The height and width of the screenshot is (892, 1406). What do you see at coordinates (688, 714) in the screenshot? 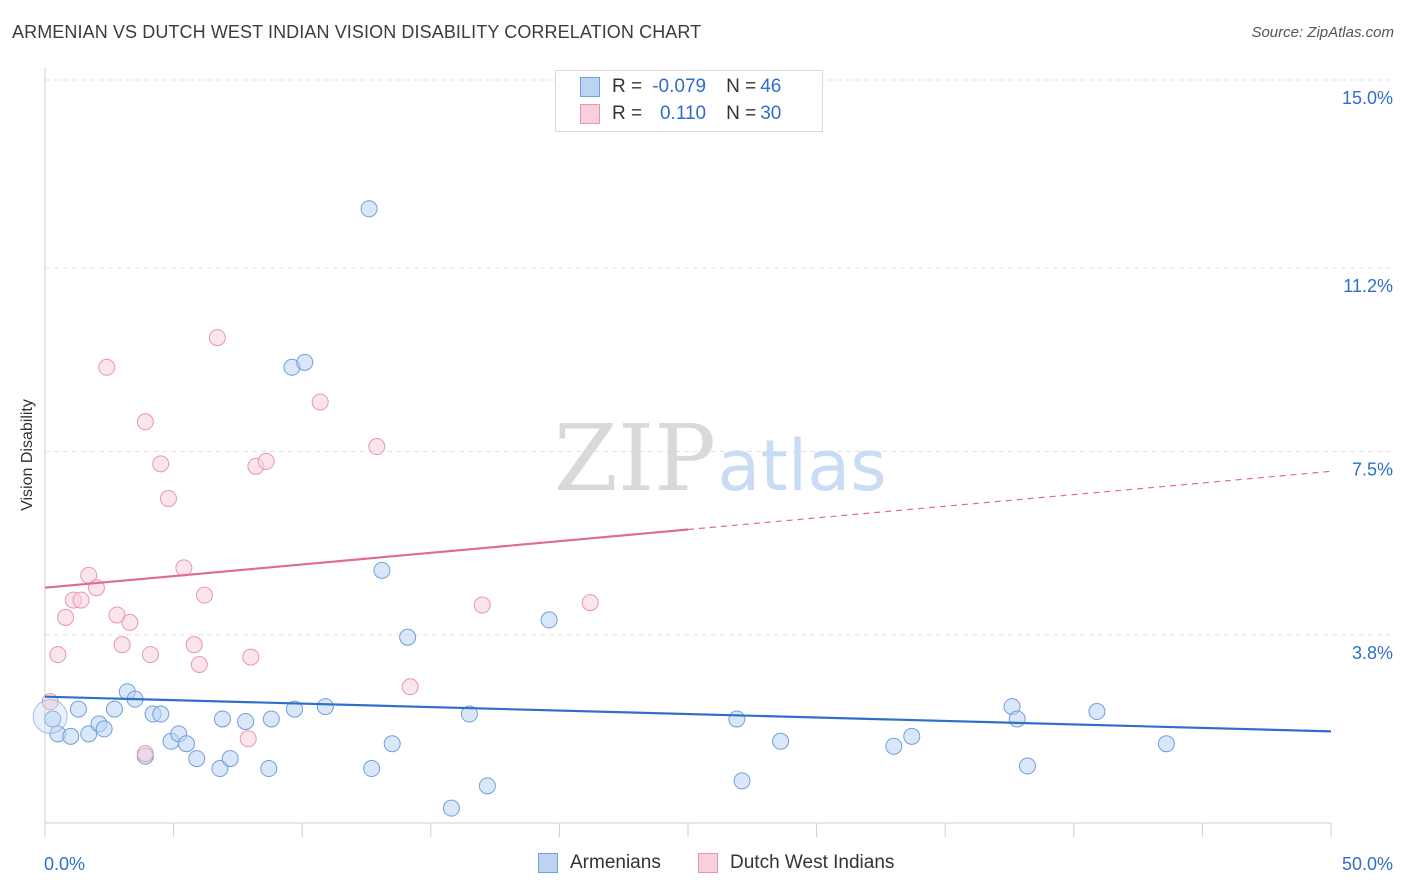
I see `armenian-trend-line` at bounding box center [688, 714].